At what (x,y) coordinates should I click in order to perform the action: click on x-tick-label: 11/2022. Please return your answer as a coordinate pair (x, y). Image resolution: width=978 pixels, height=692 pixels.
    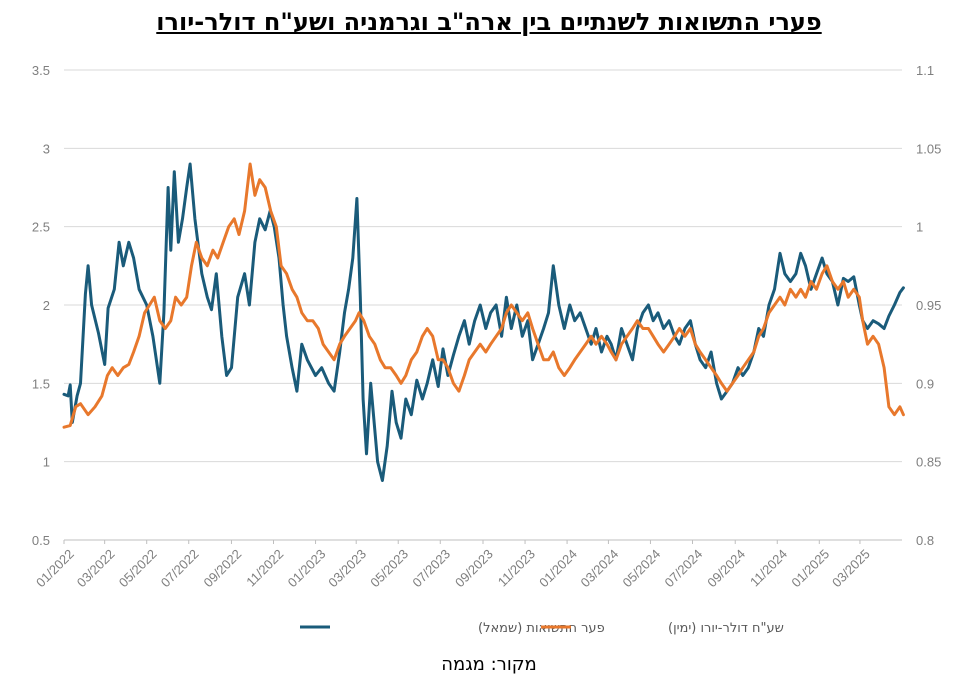
    Looking at the image, I should click on (264, 567).